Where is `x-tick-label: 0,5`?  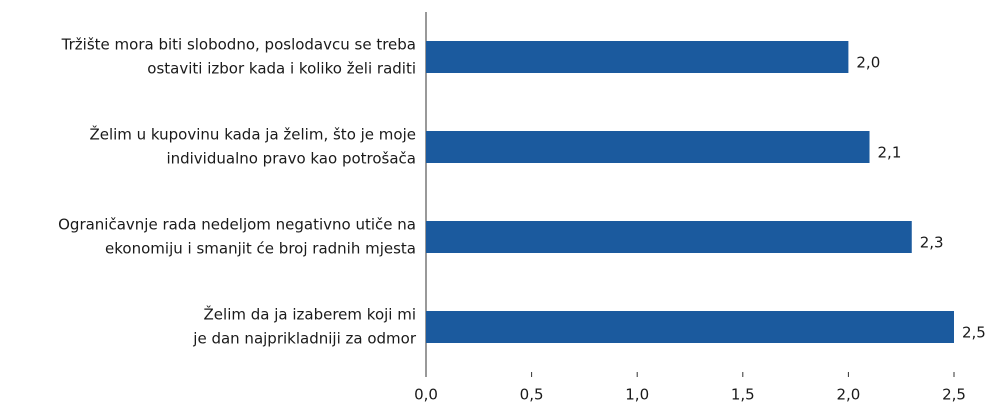
x-tick-label: 0,5 is located at coordinates (532, 395).